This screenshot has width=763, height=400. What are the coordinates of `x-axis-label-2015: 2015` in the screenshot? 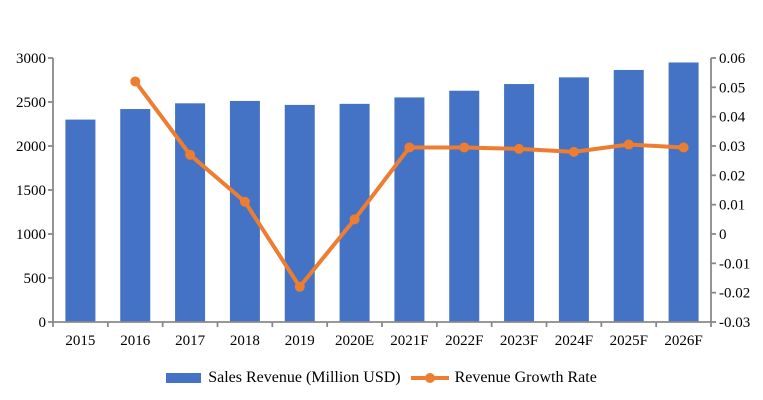 It's located at (80, 341).